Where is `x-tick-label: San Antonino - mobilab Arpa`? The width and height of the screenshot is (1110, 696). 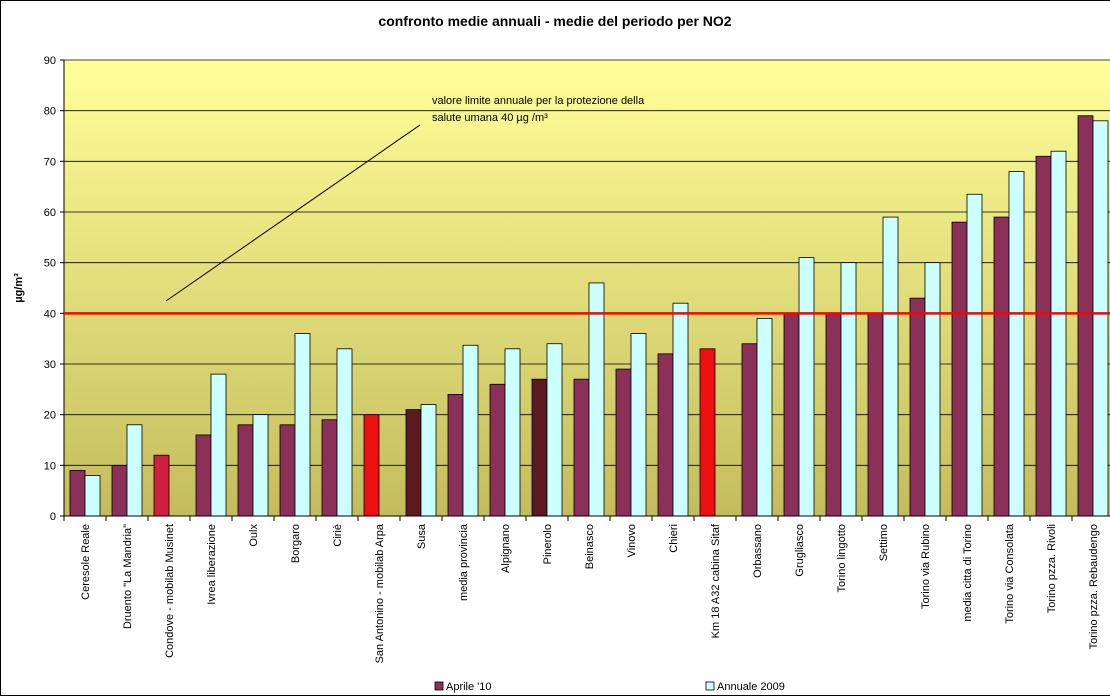
x-tick-label: San Antonino - mobilab Arpa is located at coordinates (380, 593).